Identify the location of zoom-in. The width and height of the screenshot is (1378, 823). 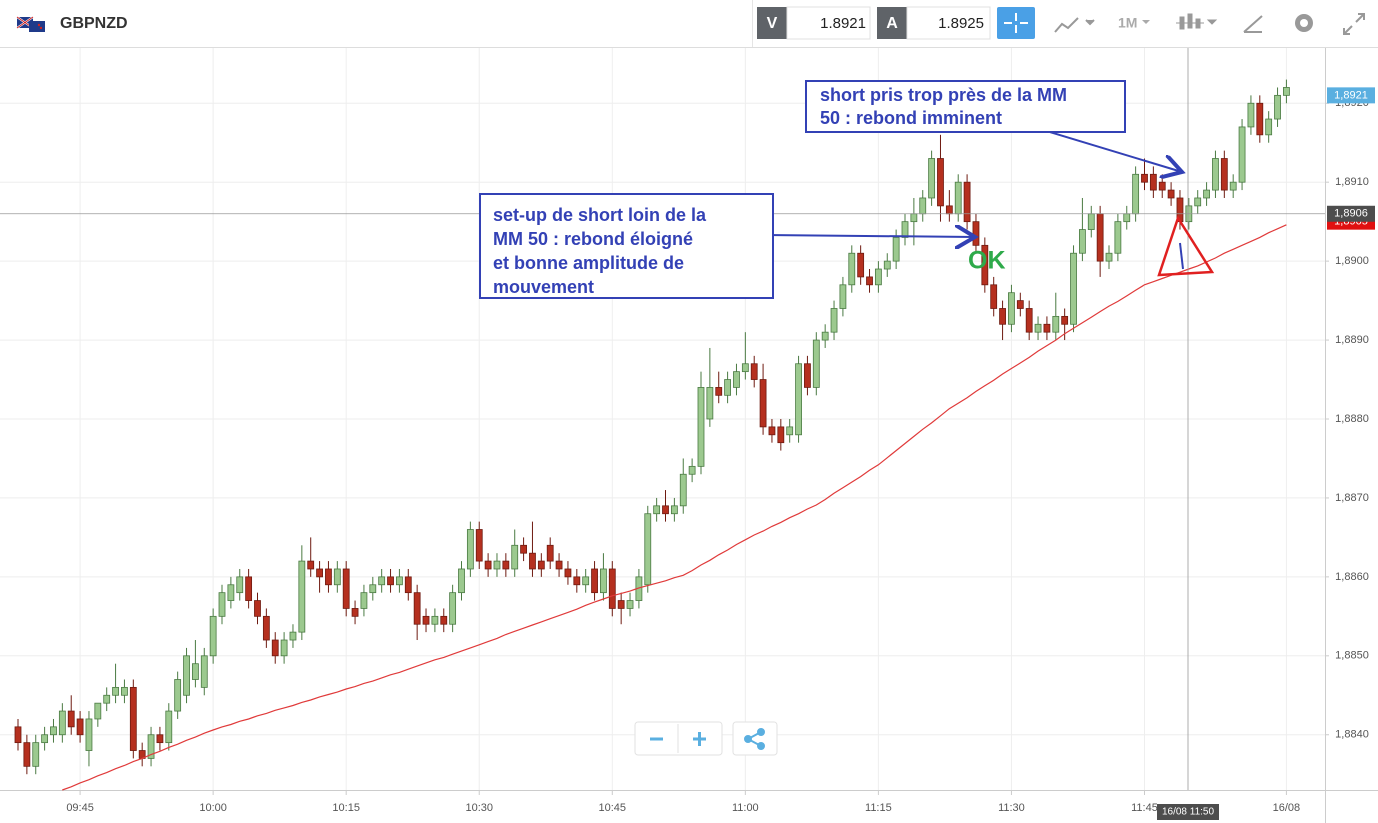
(699, 739).